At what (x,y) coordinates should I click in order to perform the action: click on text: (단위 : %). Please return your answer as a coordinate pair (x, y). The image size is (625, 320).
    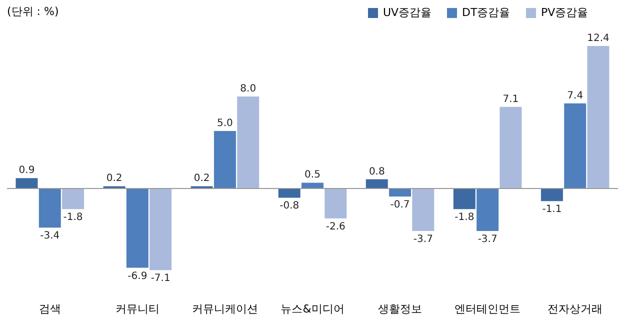
    Looking at the image, I should click on (33, 11).